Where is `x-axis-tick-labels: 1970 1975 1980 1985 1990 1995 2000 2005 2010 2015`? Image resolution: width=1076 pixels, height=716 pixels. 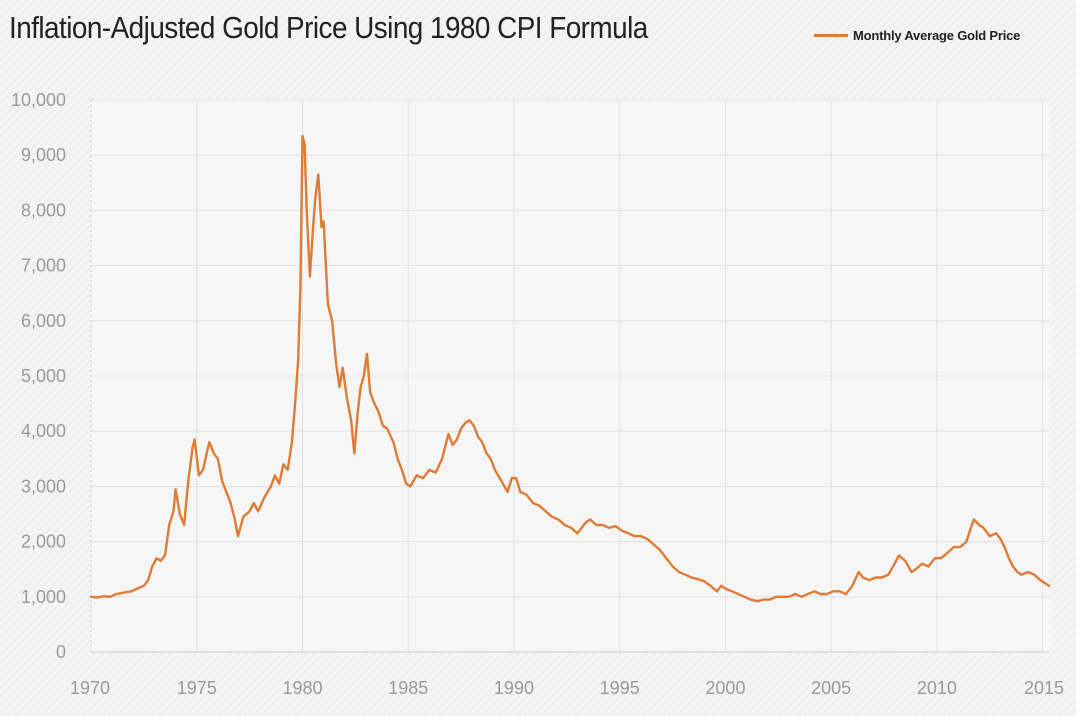
x-axis-tick-labels: 1970 1975 1980 1985 1990 1995 2000 2005 2010 2015 is located at coordinates (567, 688).